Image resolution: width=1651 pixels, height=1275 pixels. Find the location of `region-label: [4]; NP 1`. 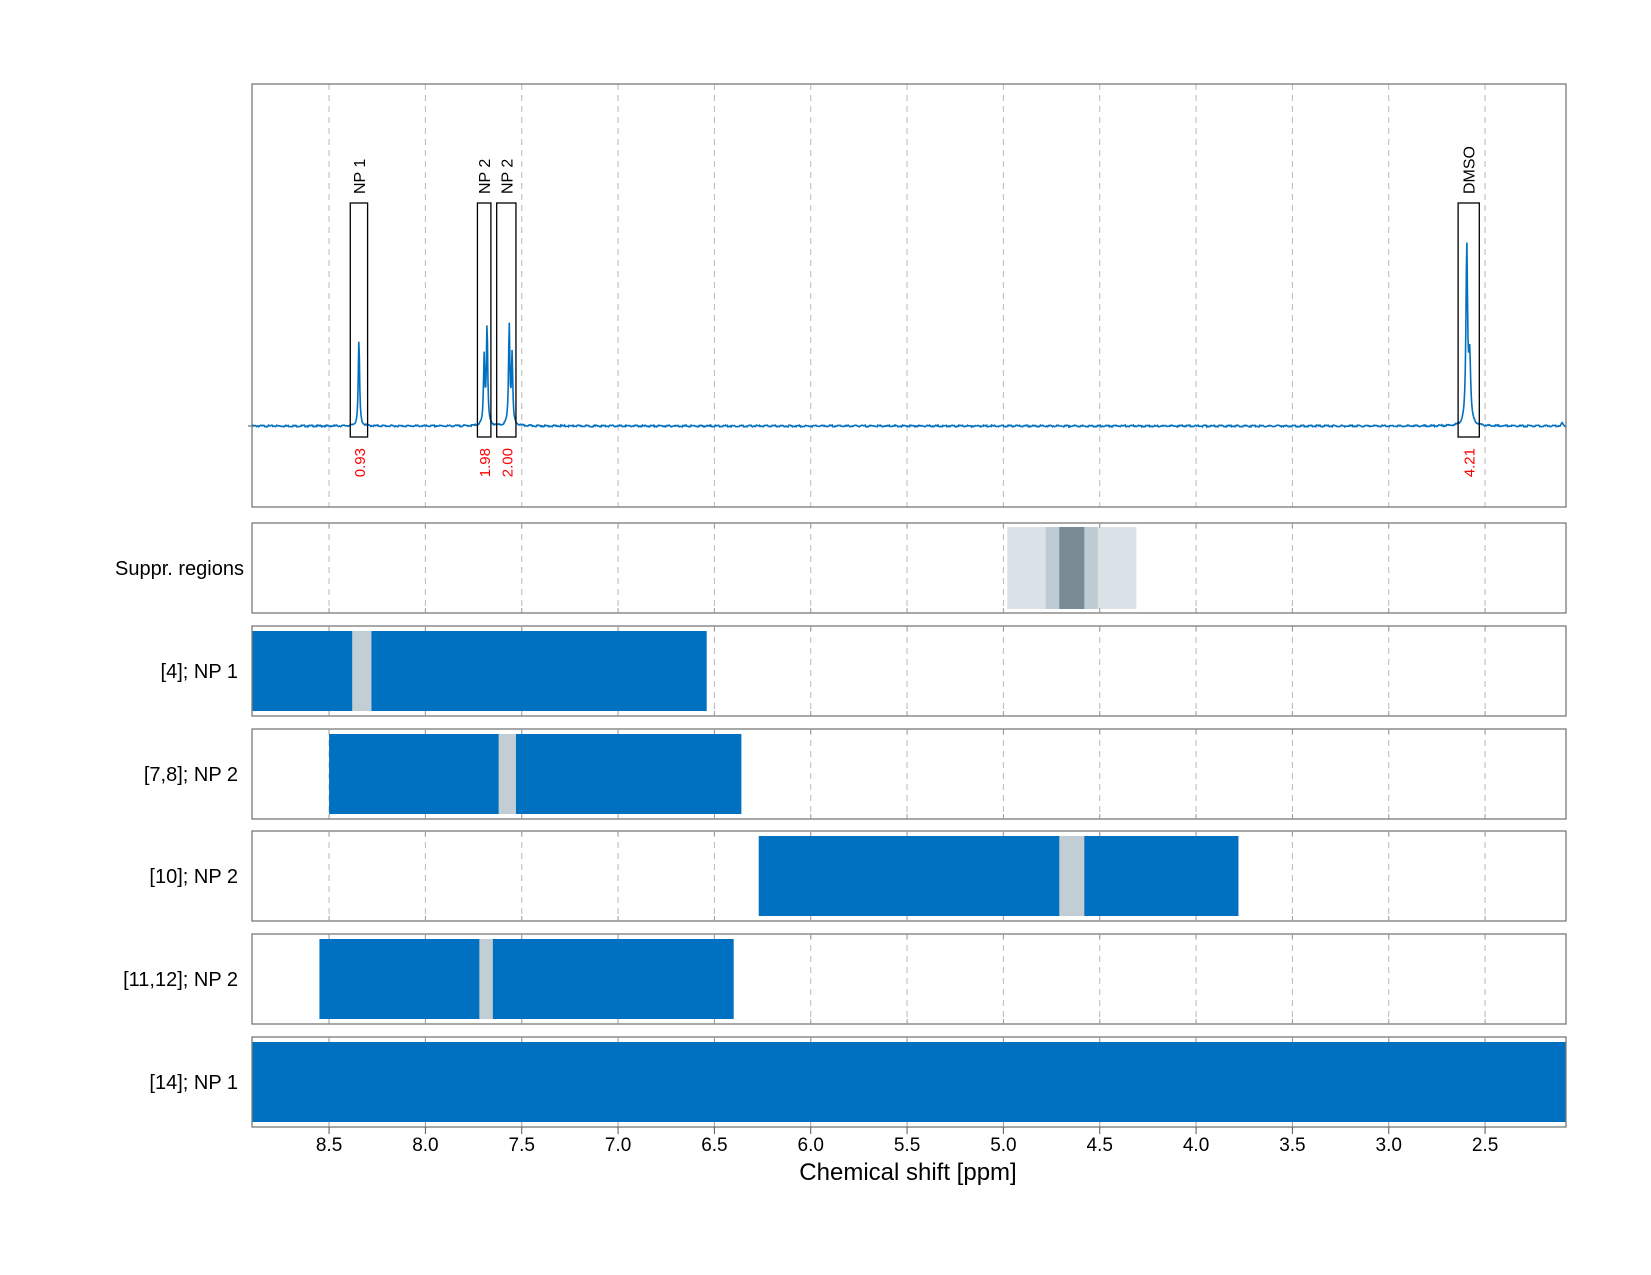

region-label: [4]; NP 1 is located at coordinates (199, 672).